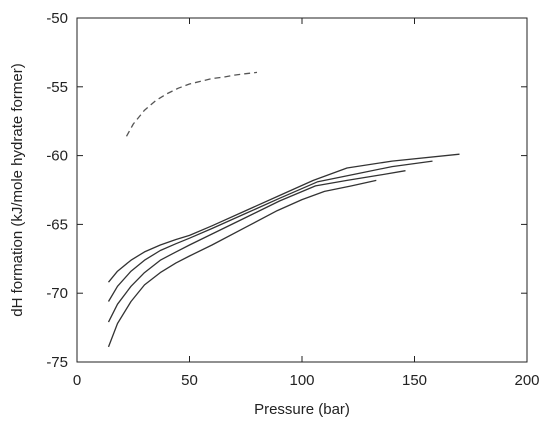 The width and height of the screenshot is (550, 425). Describe the element at coordinates (189, 380) in the screenshot. I see `x-tick-label: 50` at that location.